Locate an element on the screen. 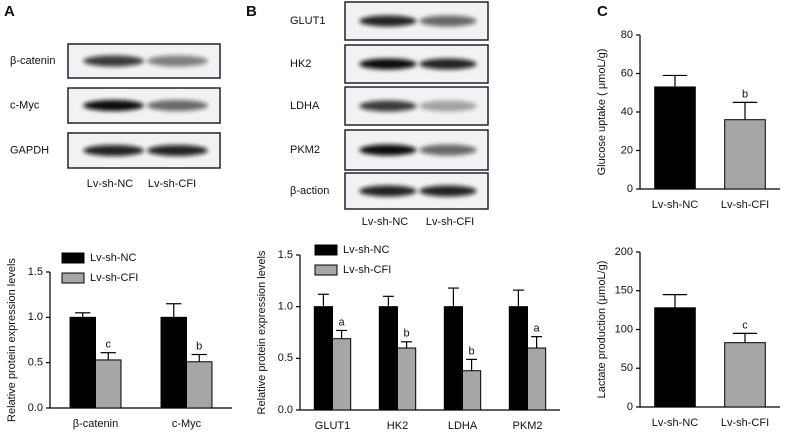  x-tick-label: β-catenin is located at coordinates (95, 424).